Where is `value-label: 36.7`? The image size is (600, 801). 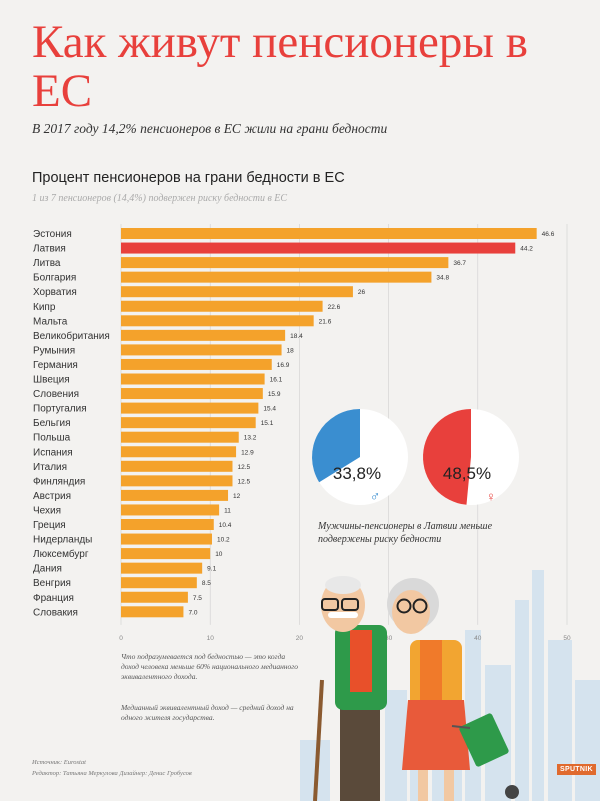 value-label: 36.7 is located at coordinates (459, 263).